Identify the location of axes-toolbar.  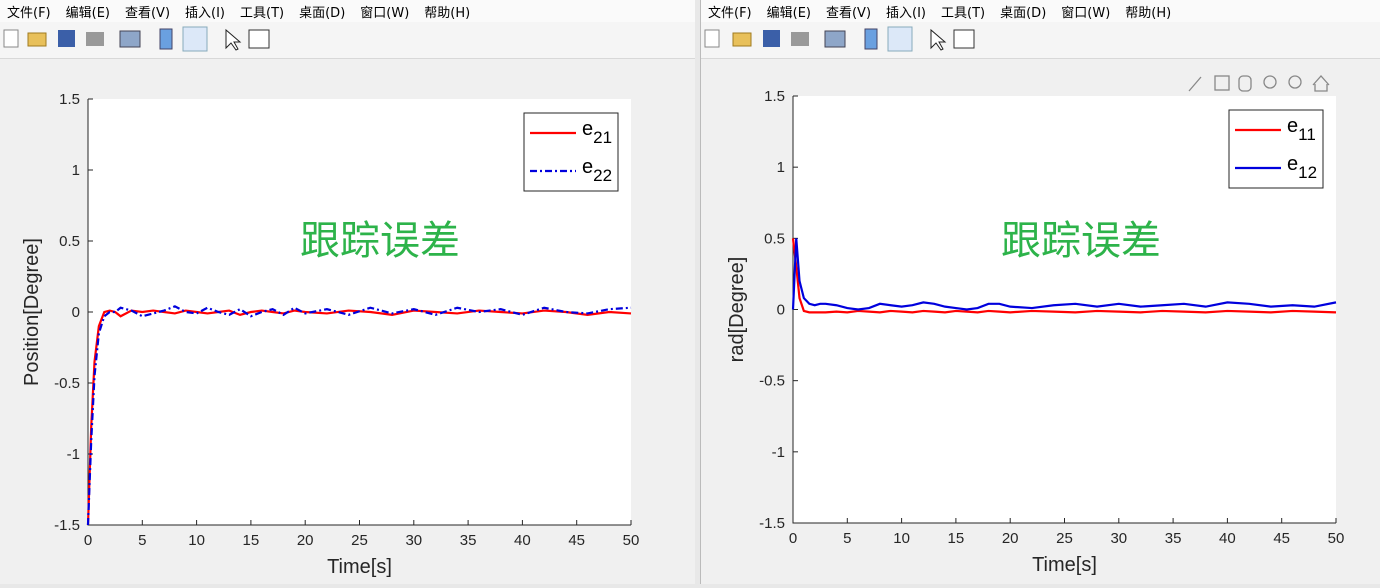
(1259, 83).